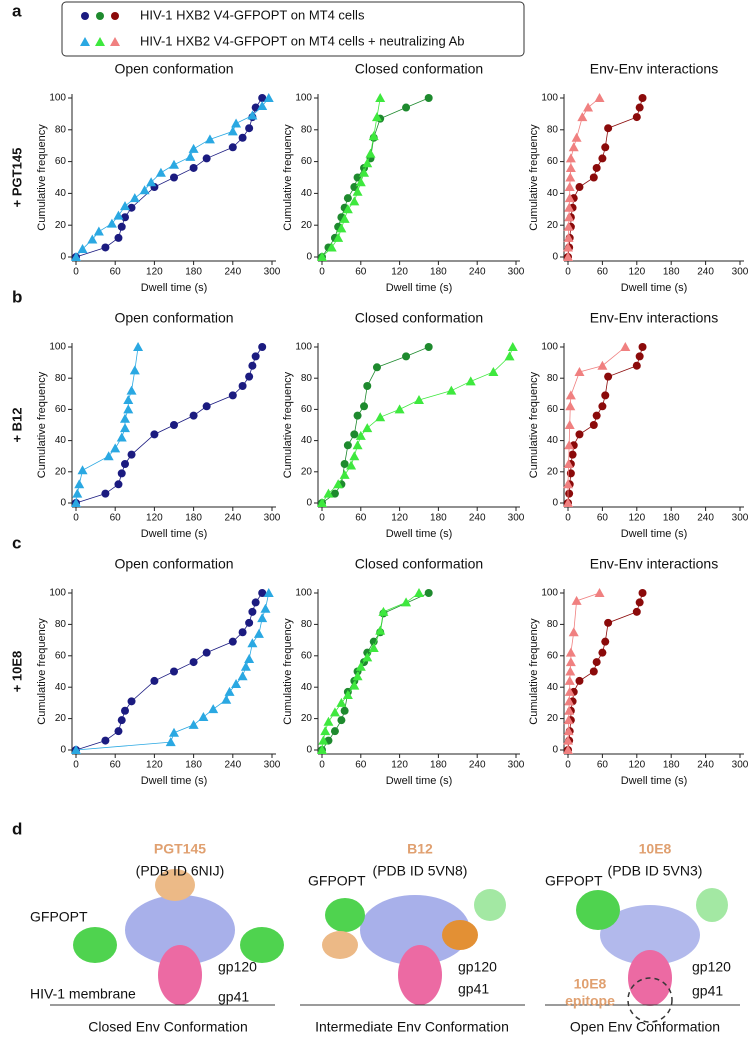 This screenshot has height=1038, width=748. I want to click on x-axis-label: Dwell time (s), so click(419, 288).